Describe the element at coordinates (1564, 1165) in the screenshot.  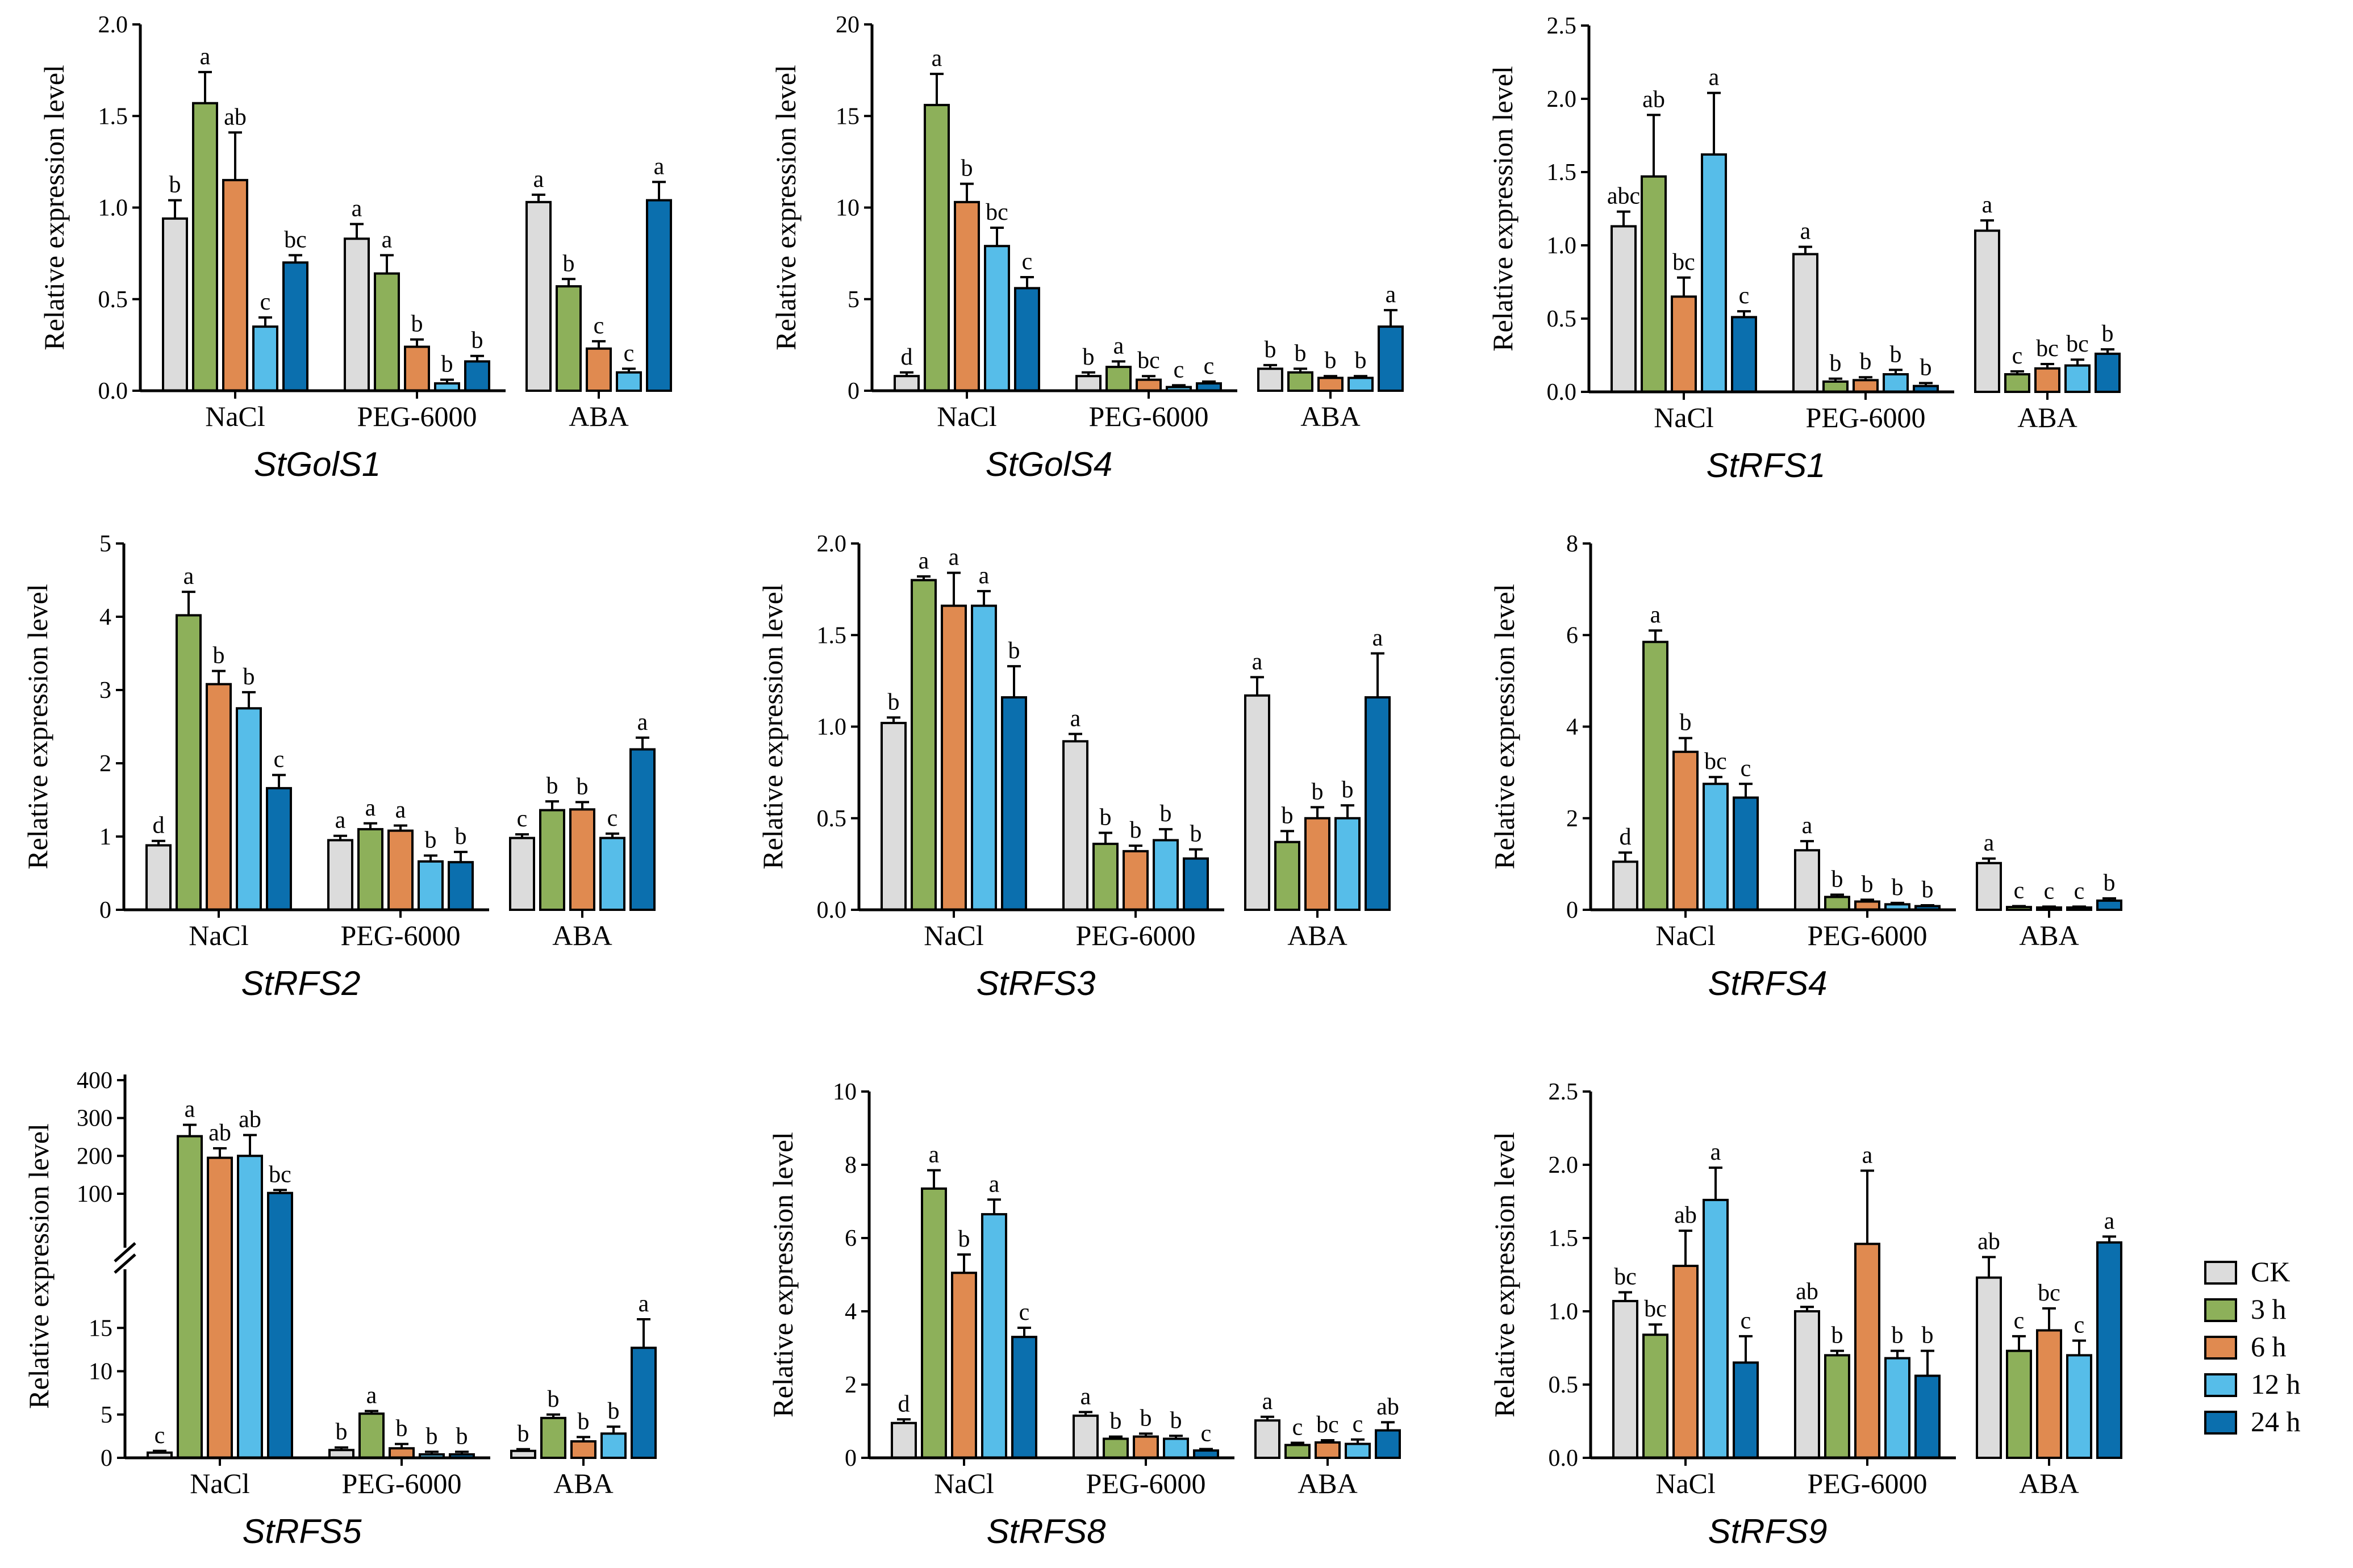
I see `y-tick-label: 2.0` at that location.